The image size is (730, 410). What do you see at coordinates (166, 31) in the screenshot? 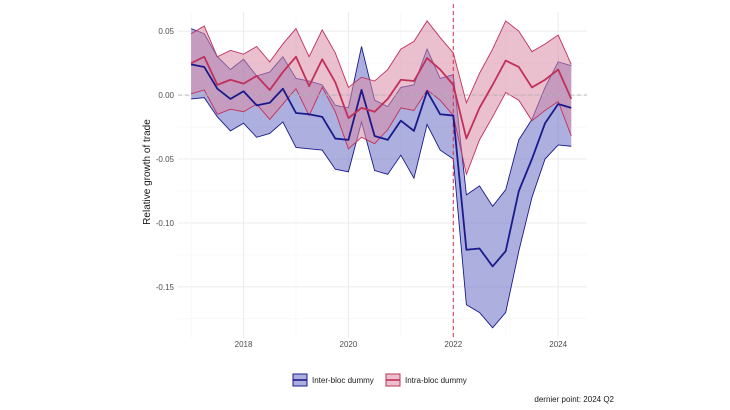
I see `y-tick-label: 0.05` at bounding box center [166, 31].